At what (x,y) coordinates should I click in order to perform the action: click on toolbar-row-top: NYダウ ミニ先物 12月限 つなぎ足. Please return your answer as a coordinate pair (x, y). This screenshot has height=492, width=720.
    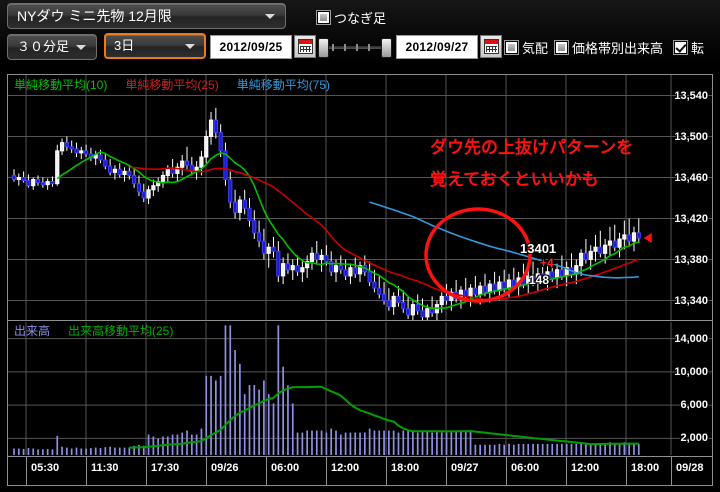
    Looking at the image, I should click on (360, 16).